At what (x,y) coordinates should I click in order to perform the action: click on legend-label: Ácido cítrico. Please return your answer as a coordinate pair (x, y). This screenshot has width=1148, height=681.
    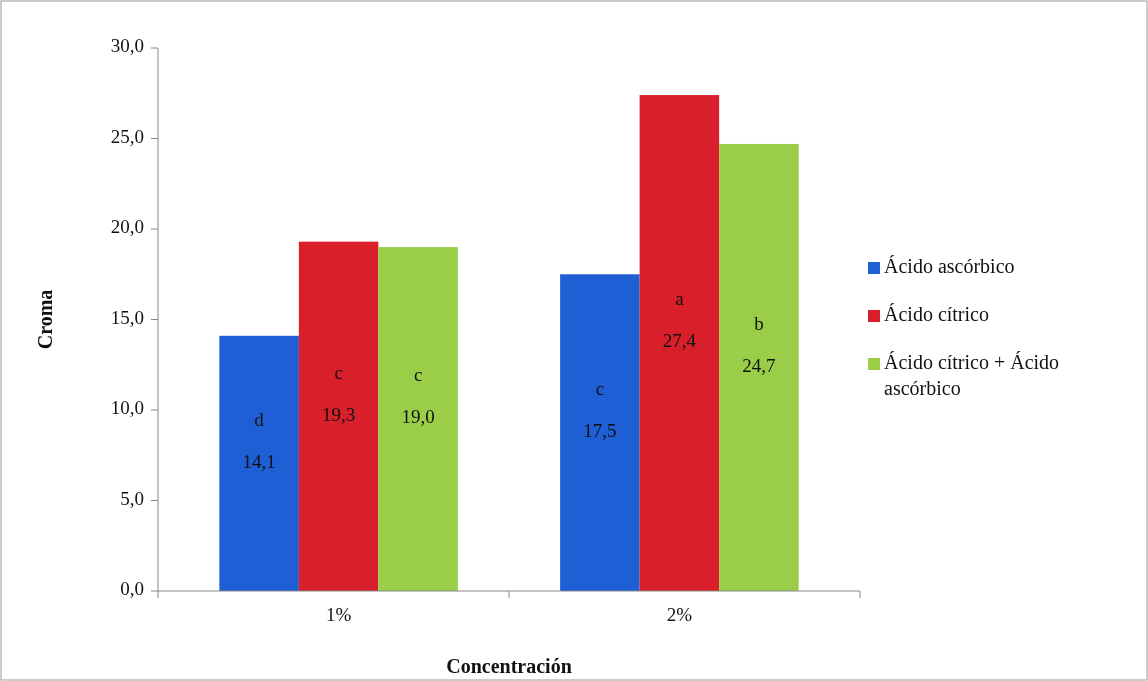
    Looking at the image, I should click on (936, 313).